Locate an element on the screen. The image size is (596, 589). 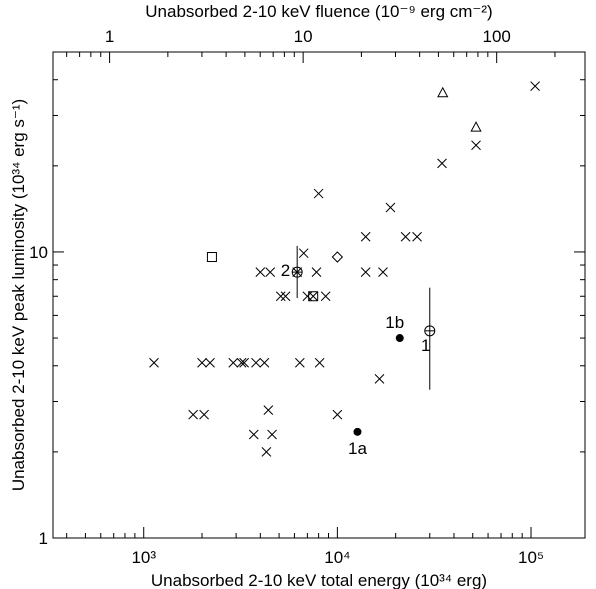
error-bars is located at coordinates (363, 317).